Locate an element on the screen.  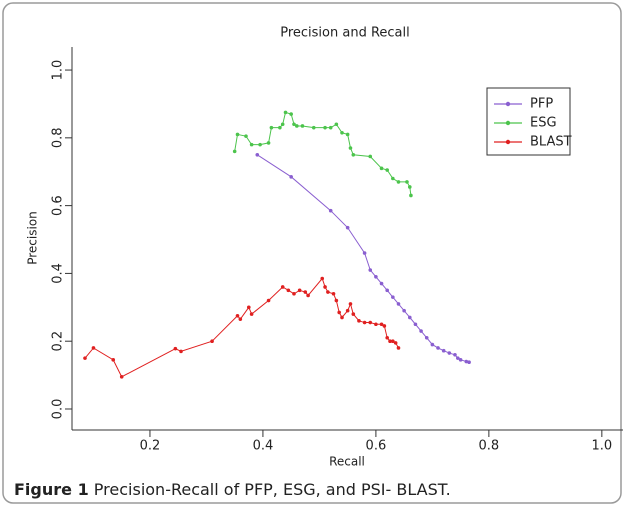
y-axis-label: Precision is located at coordinates (33, 238).